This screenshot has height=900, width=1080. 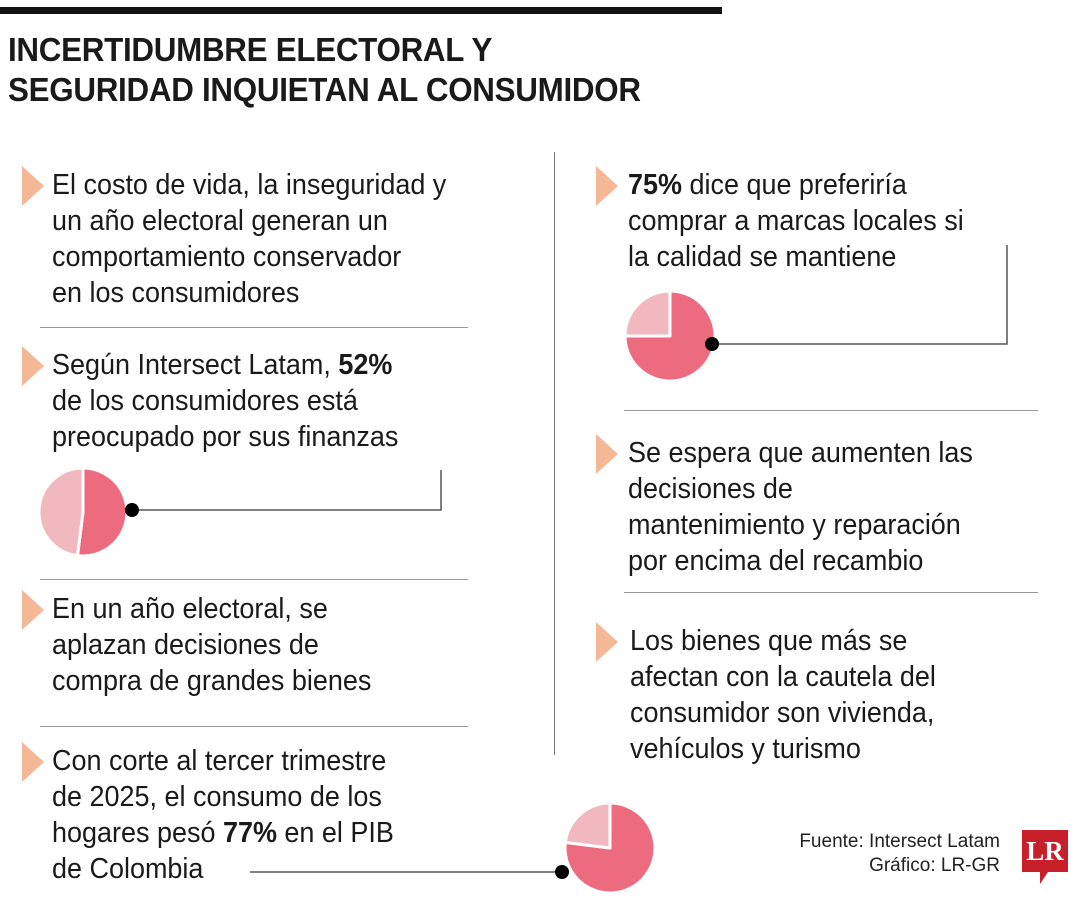 I want to click on text-line: decisiones de, so click(x=800, y=489).